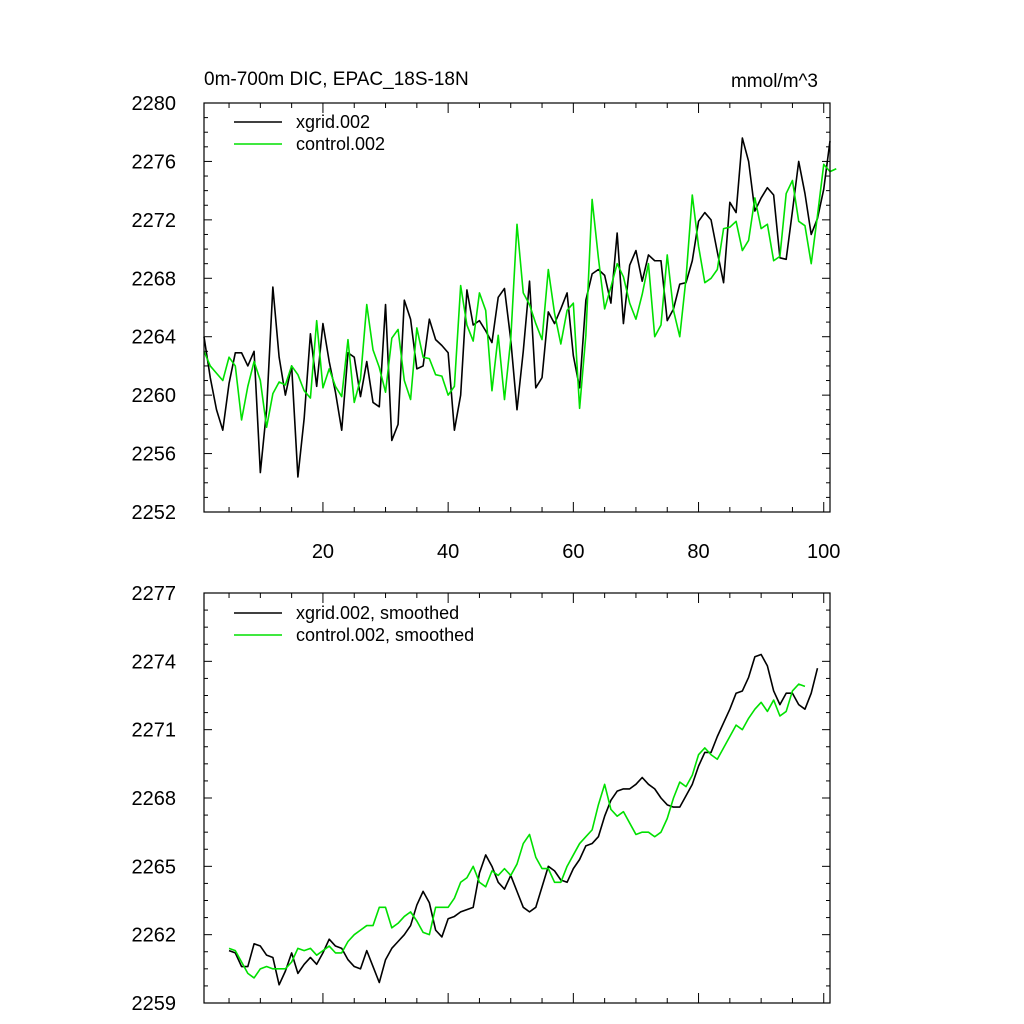 This screenshot has height=1024, width=1024. Describe the element at coordinates (377, 613) in the screenshot. I see `bottom-legend-label: xgrid.002, smoothed` at that location.